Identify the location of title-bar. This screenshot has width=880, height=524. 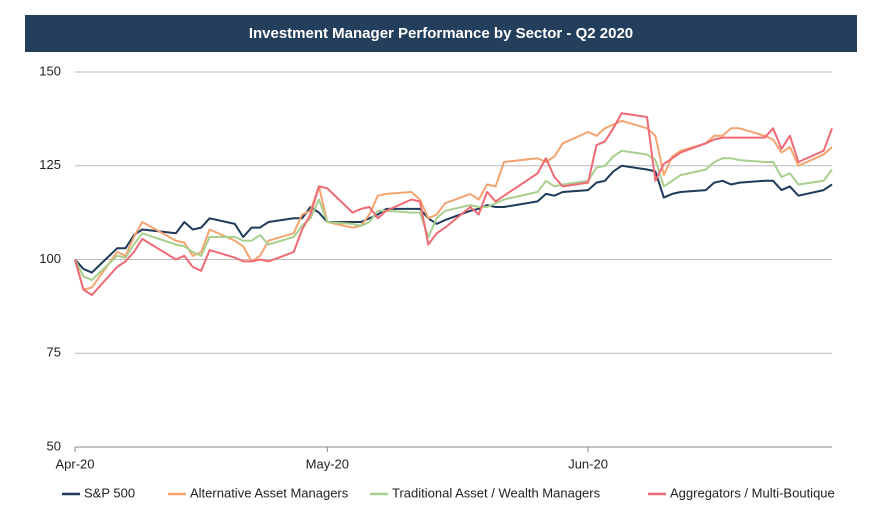
(441, 33).